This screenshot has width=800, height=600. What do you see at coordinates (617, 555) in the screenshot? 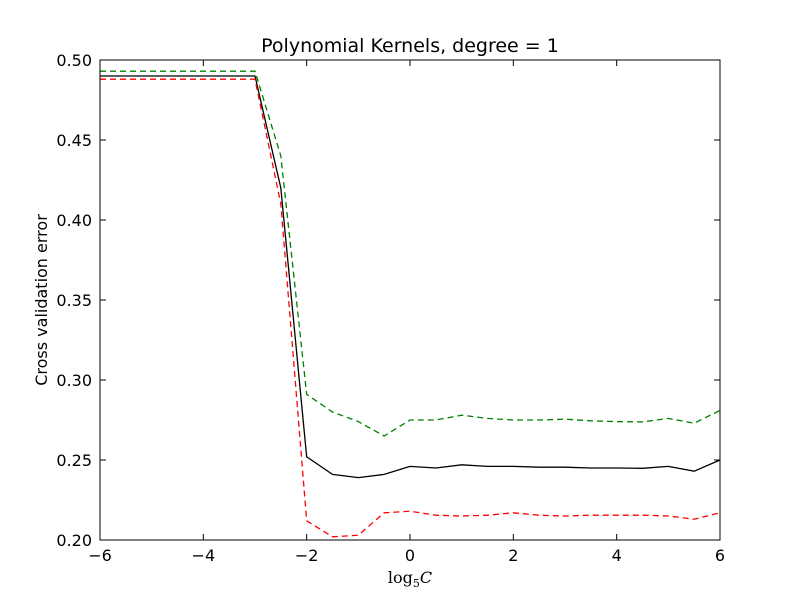
I see `x-tick-label: 4` at bounding box center [617, 555].